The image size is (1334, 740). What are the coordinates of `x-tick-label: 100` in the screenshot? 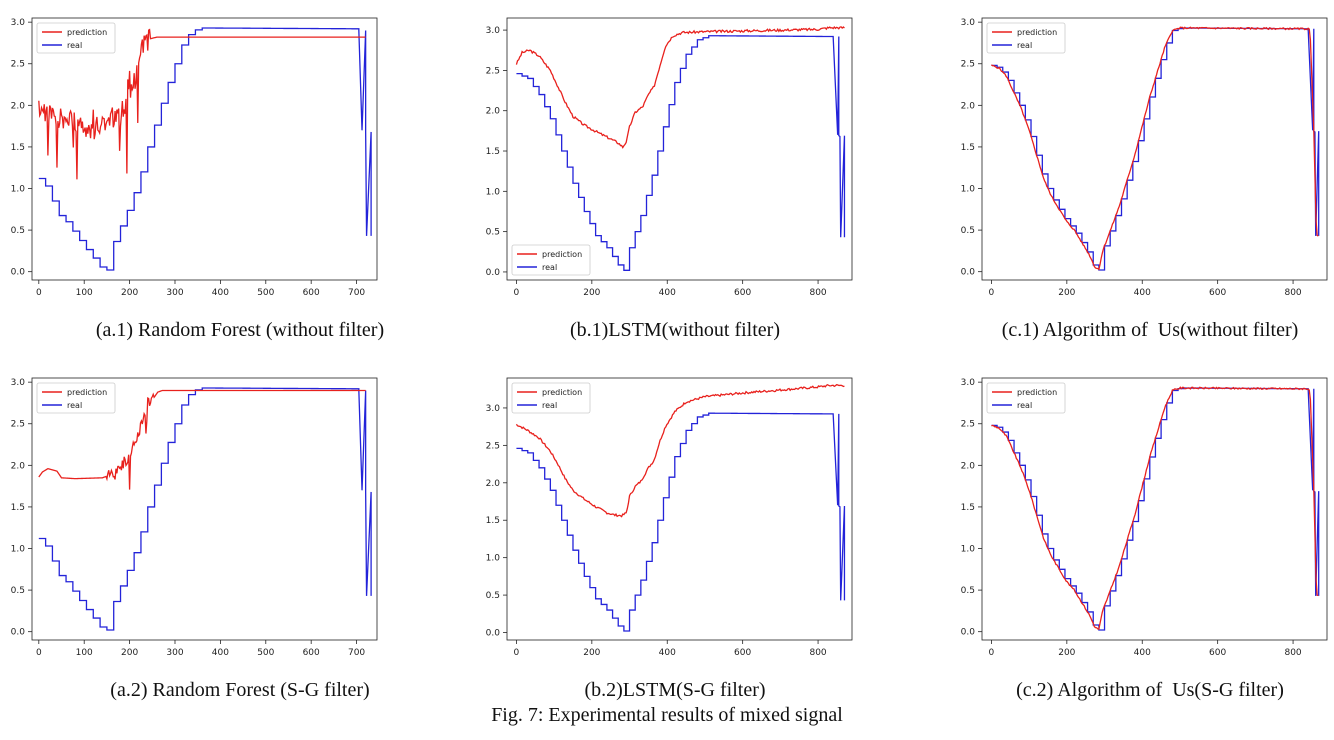 It's located at (84, 293).